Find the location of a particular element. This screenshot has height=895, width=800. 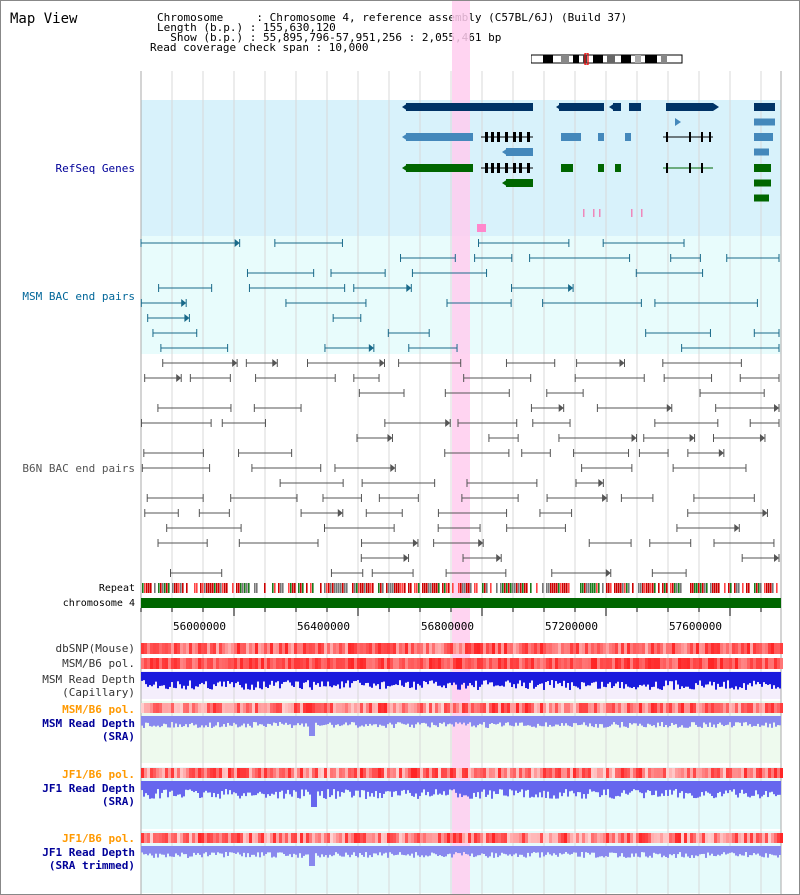

chromosome-ideogram is located at coordinates (607, 59).